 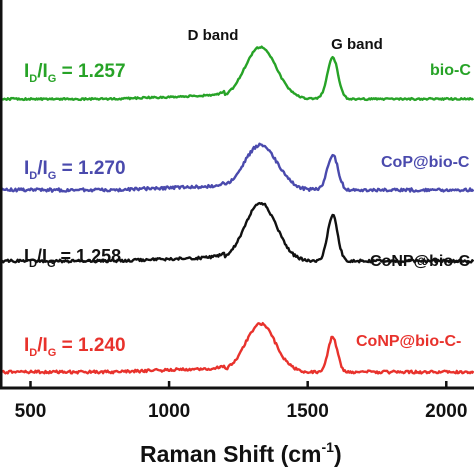 What do you see at coordinates (425, 162) in the screenshot?
I see `series-name-cop-bio-c: CoP@bio-C` at bounding box center [425, 162].